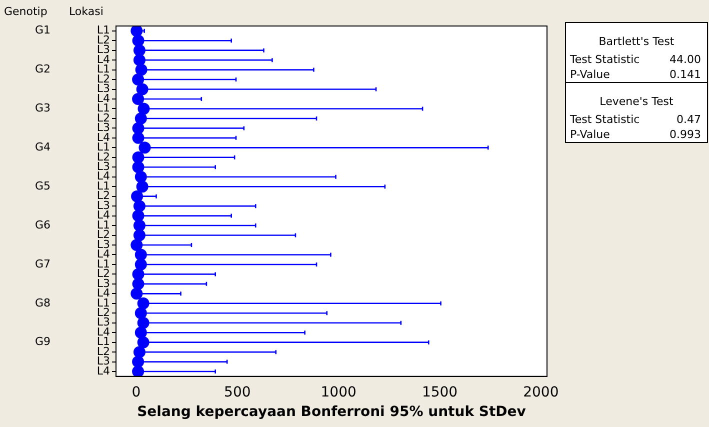 This screenshot has height=427, width=709. Describe the element at coordinates (43, 185) in the screenshot. I see `text: G5` at that location.